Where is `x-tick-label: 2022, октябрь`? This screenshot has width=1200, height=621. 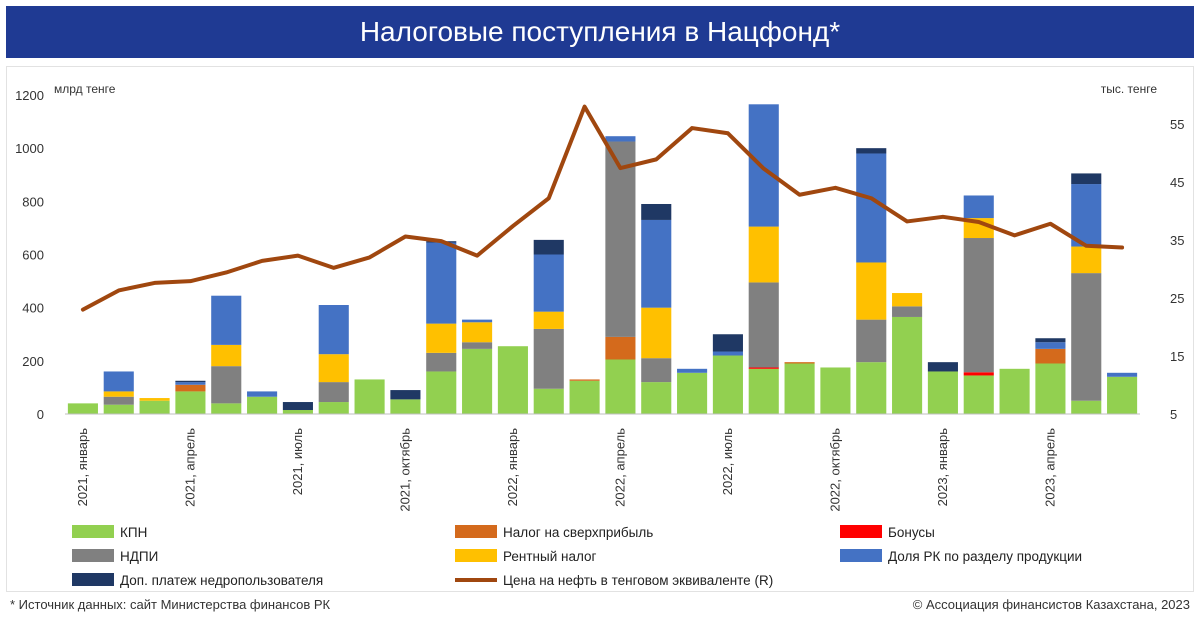 x-tick-label: 2022, октябрь is located at coordinates (834, 470).